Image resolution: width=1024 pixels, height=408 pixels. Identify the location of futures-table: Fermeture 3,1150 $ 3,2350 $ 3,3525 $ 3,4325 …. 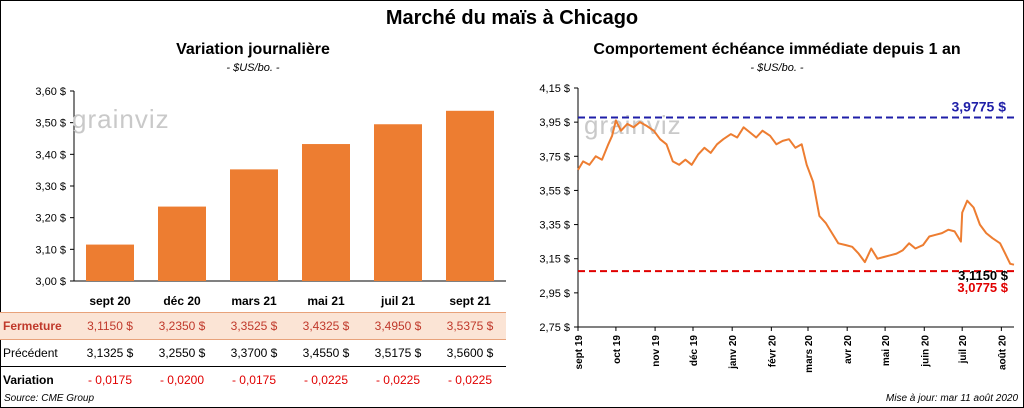
(253, 352).